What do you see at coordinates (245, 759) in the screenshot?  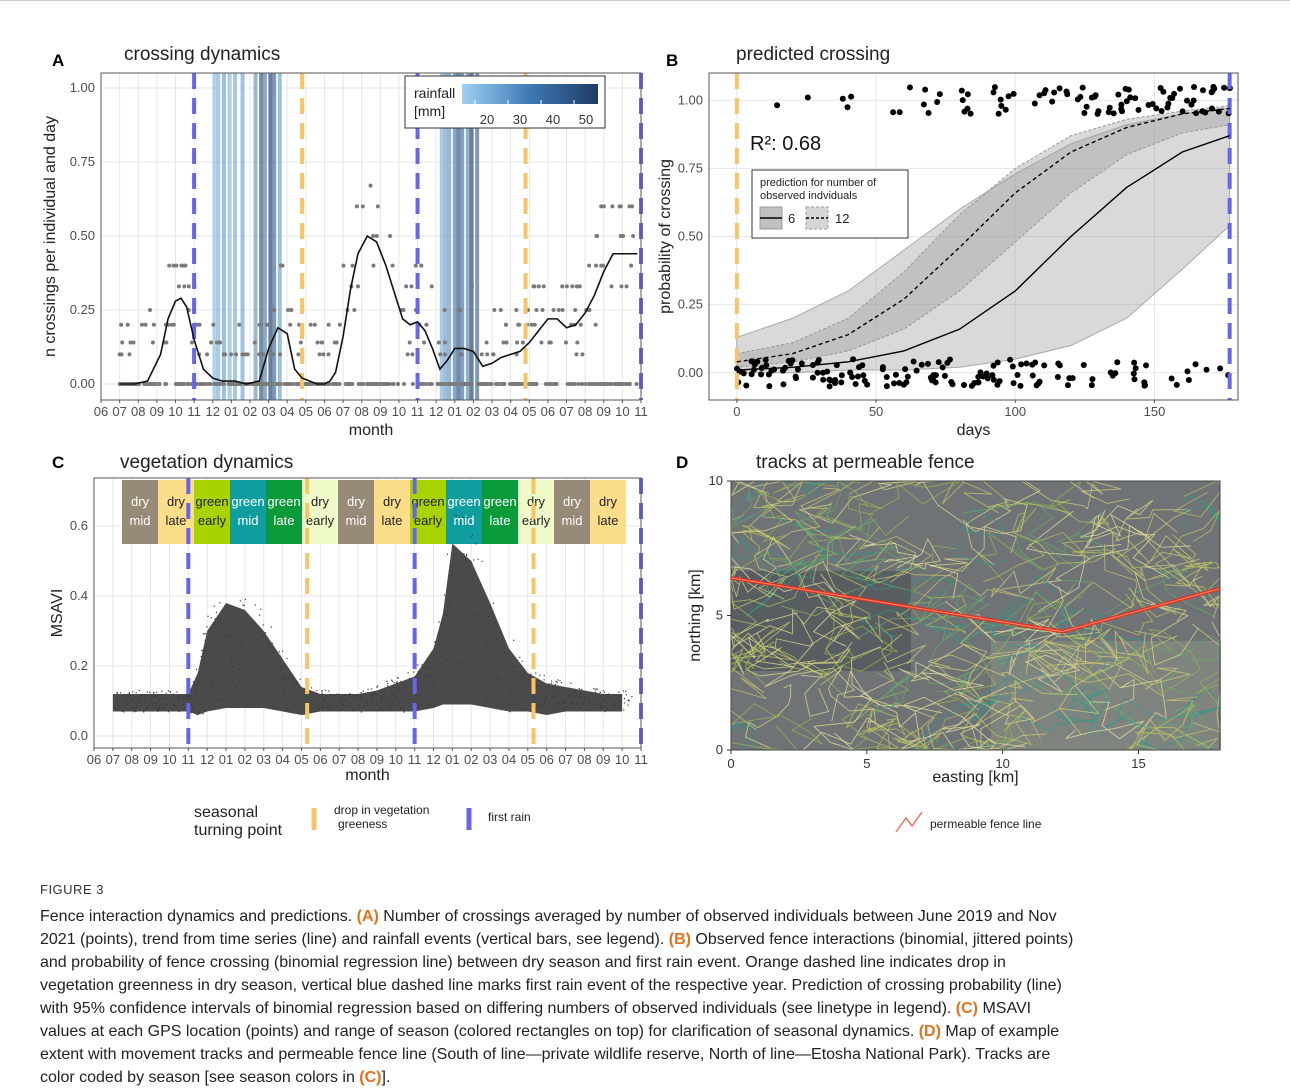 I see `x-tick-label: 02` at bounding box center [245, 759].